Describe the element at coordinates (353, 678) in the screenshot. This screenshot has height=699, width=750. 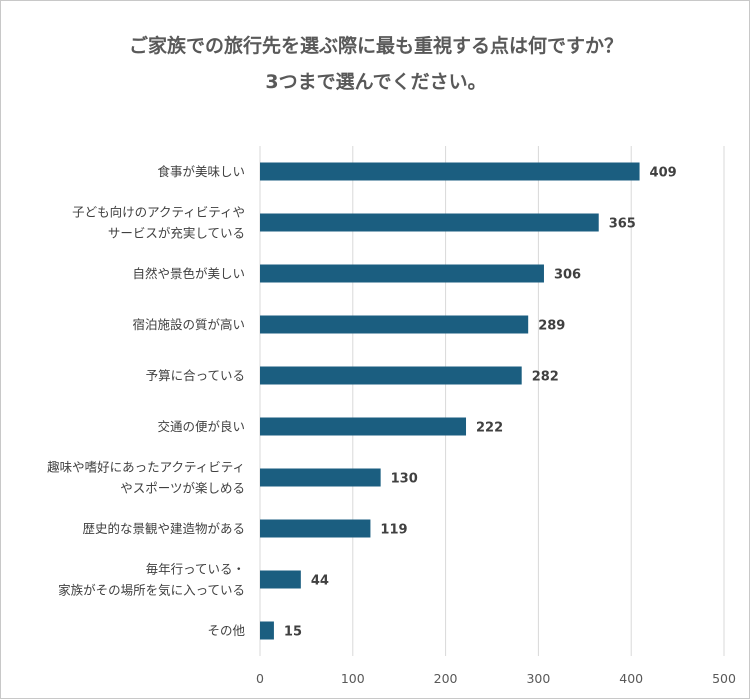
I see `x-tick-label: 100` at that location.